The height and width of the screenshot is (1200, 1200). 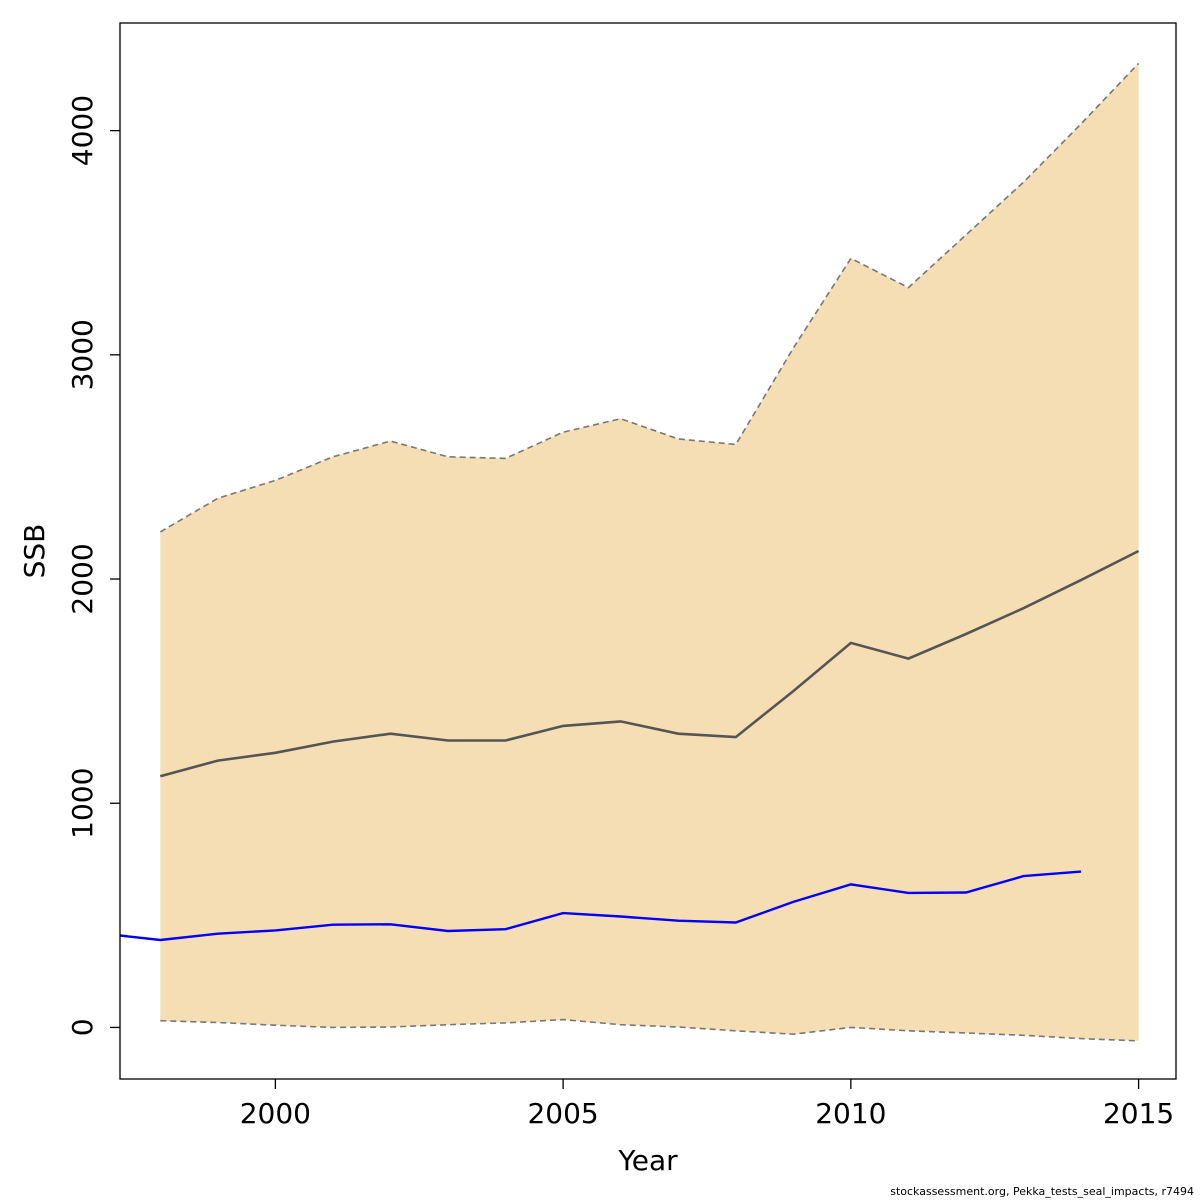 What do you see at coordinates (647, 1160) in the screenshot?
I see `x-axis-title: Year` at bounding box center [647, 1160].